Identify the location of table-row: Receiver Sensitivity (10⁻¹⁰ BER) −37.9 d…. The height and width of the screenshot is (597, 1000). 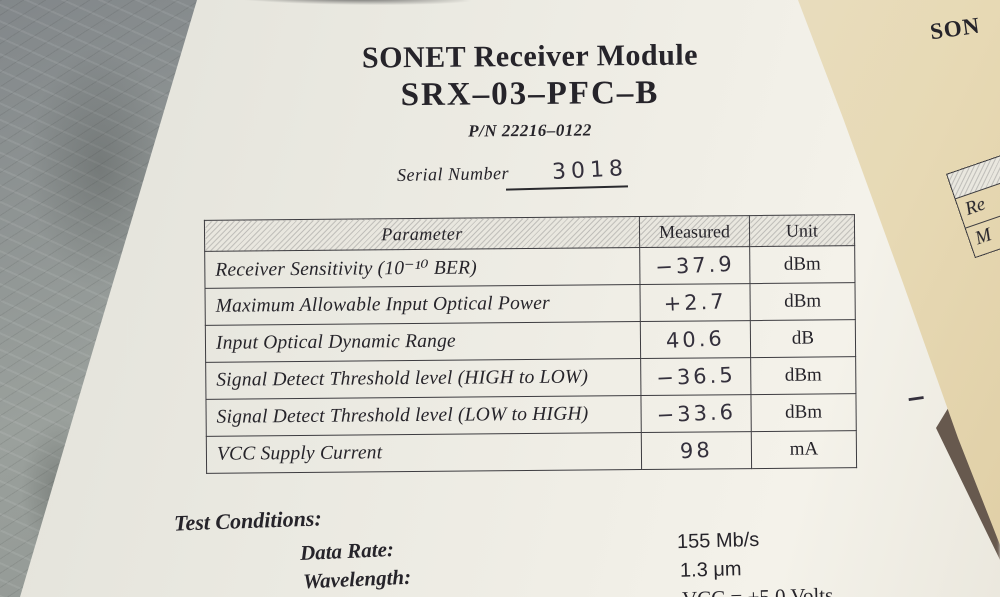
(529, 267).